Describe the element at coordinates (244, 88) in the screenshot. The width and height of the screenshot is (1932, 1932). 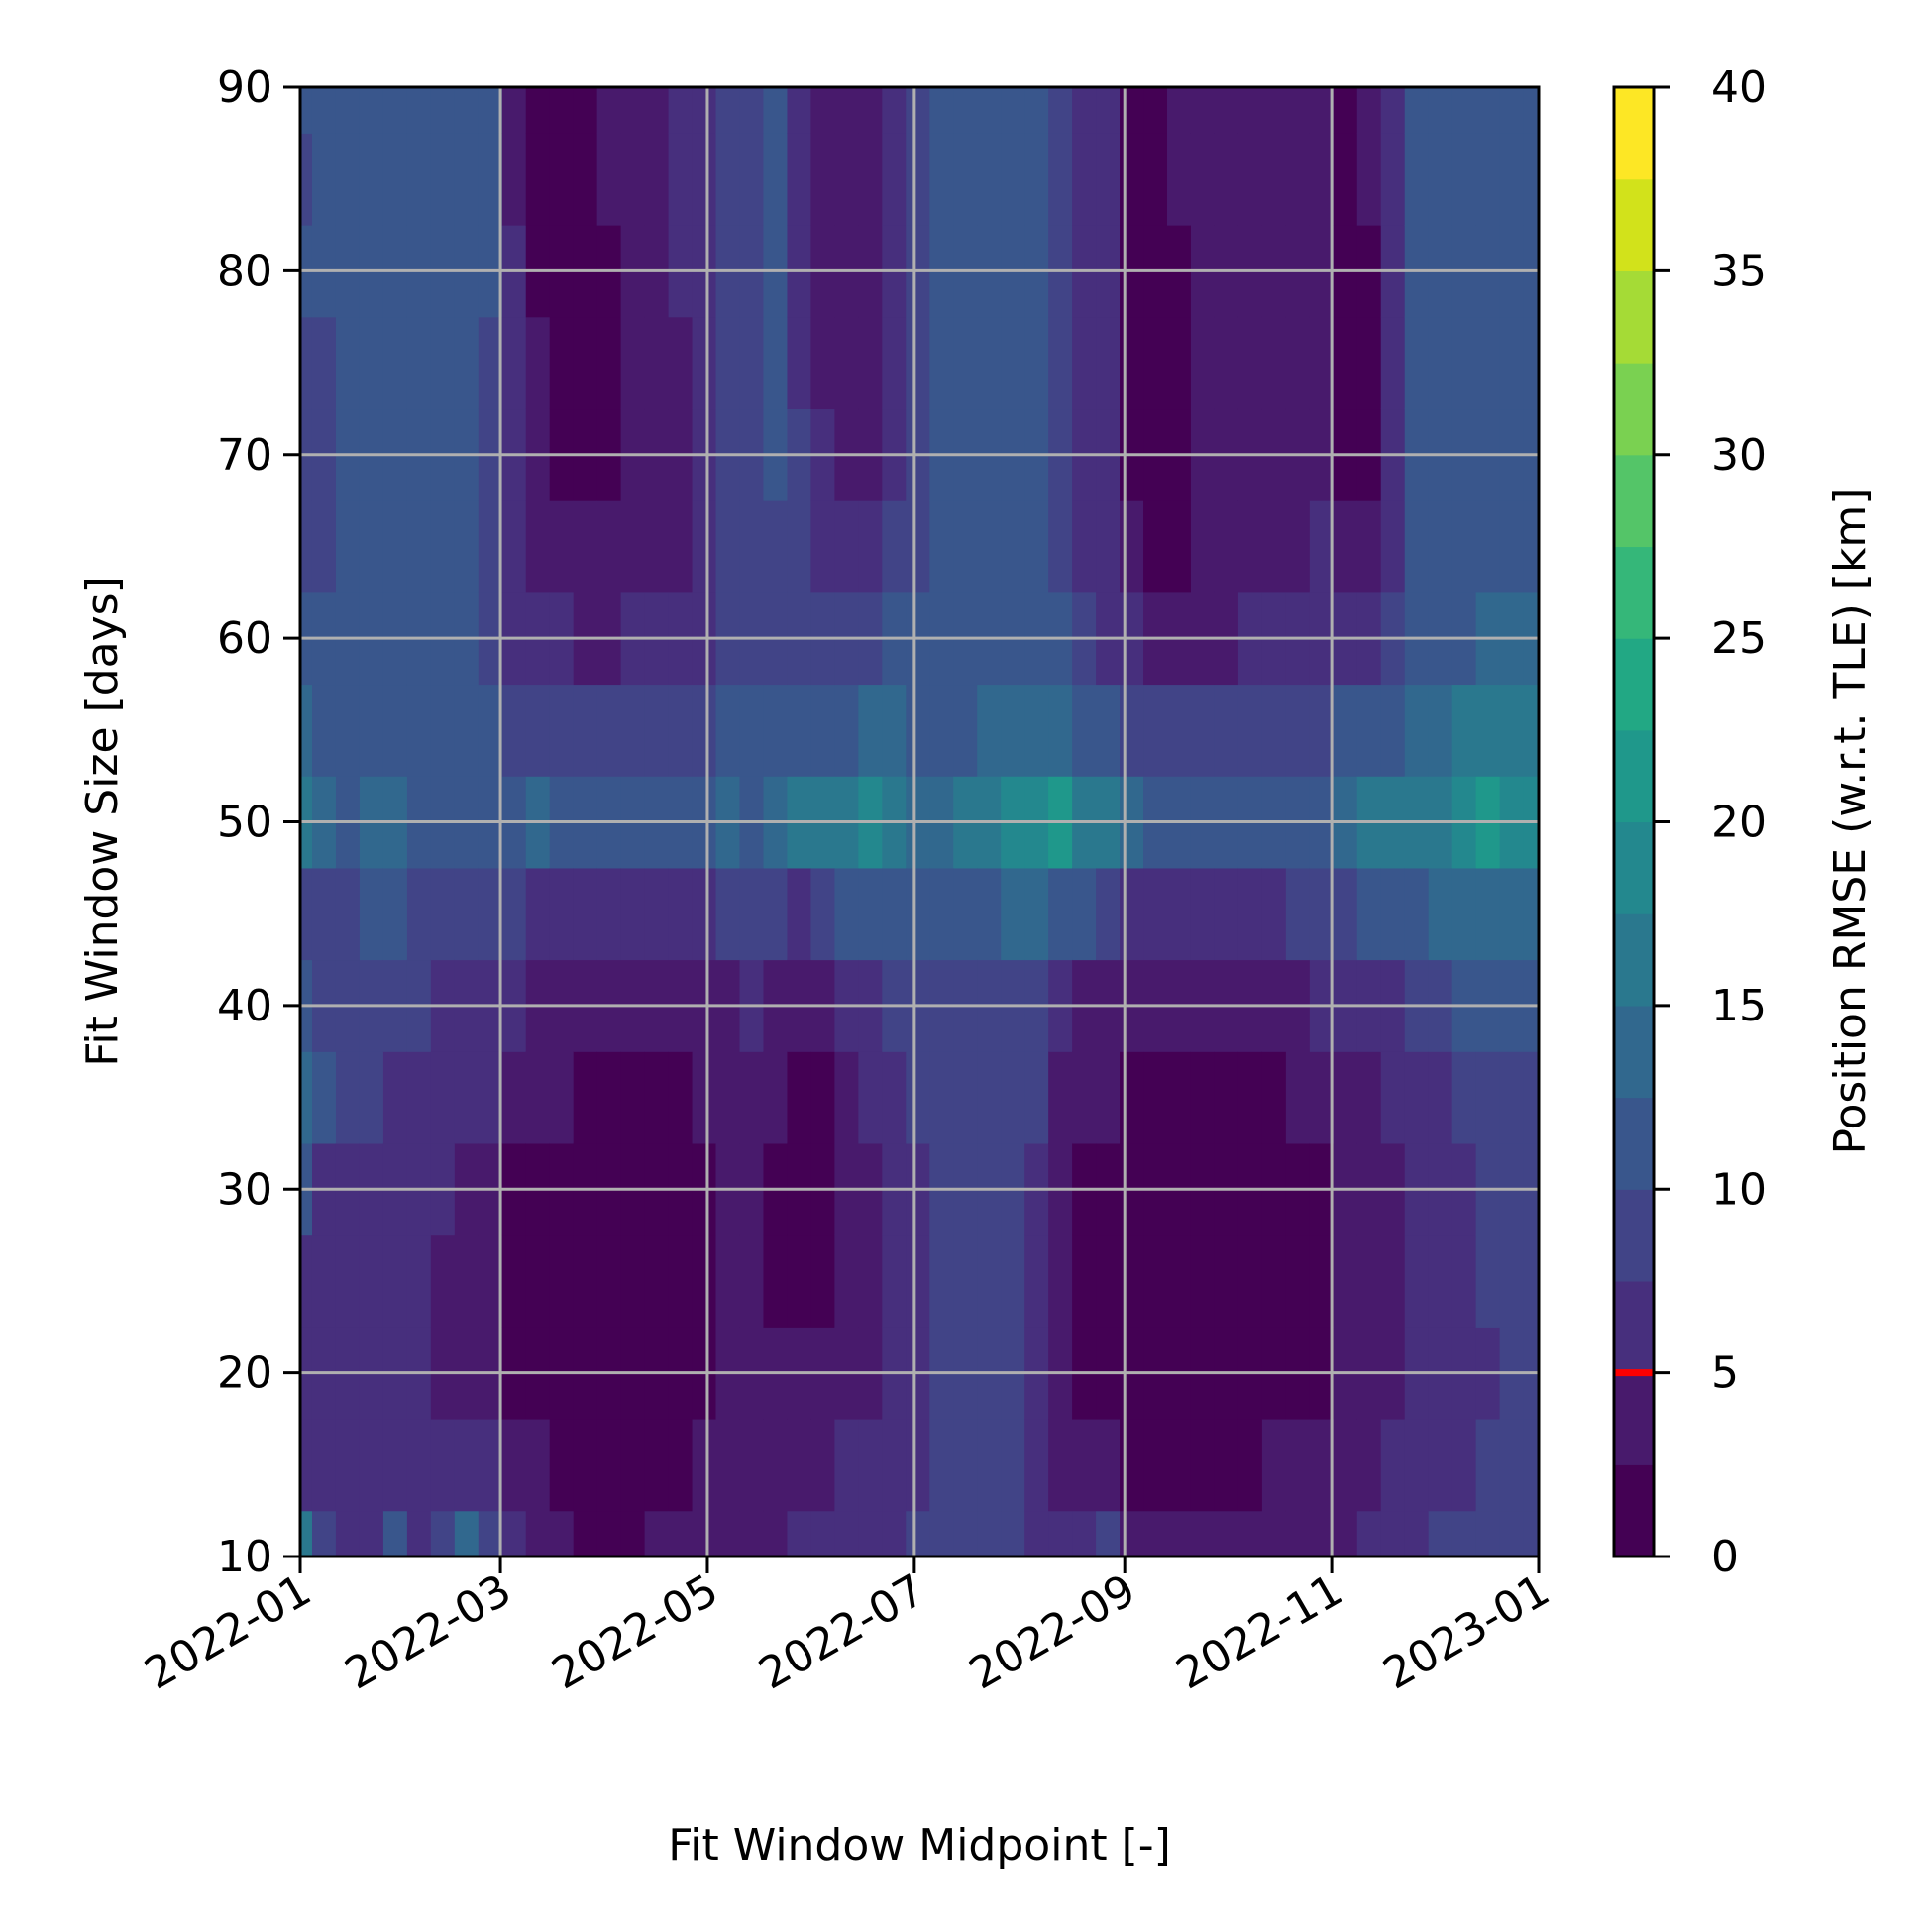
I see `y-tick-label: 90` at that location.